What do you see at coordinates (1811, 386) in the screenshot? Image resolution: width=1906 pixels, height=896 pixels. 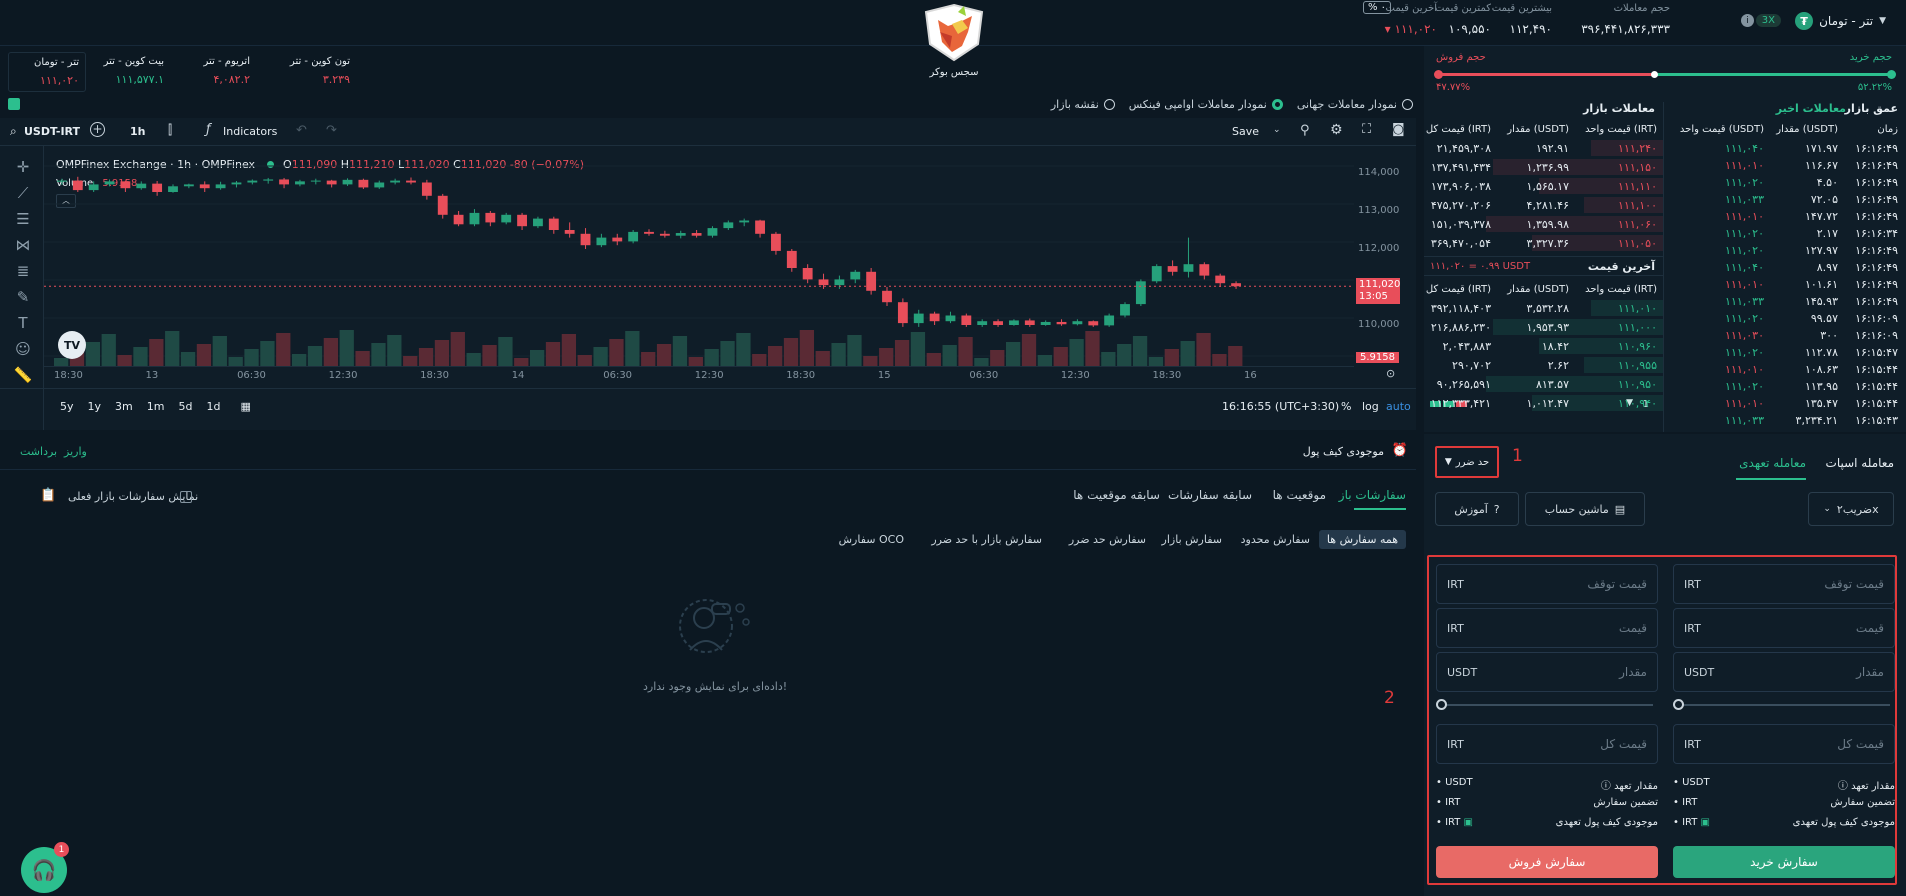 I see `recent-trade-row: ۱۶:۱۵:۴۴ ۱۱۳.۹۵ ۱۱۱,۰۲۰` at bounding box center [1811, 386].